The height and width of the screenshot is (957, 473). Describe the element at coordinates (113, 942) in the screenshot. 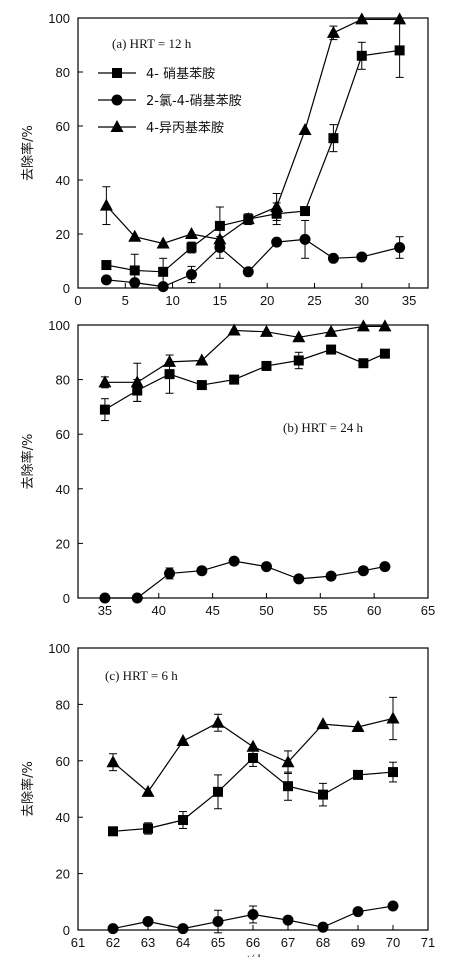

I see `x-tick-label: 62` at that location.